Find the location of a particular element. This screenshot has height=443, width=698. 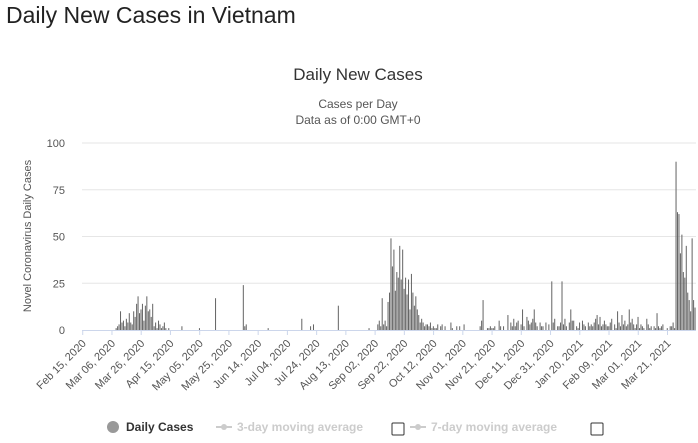

y-tick-label: 75 is located at coordinates (59, 191).